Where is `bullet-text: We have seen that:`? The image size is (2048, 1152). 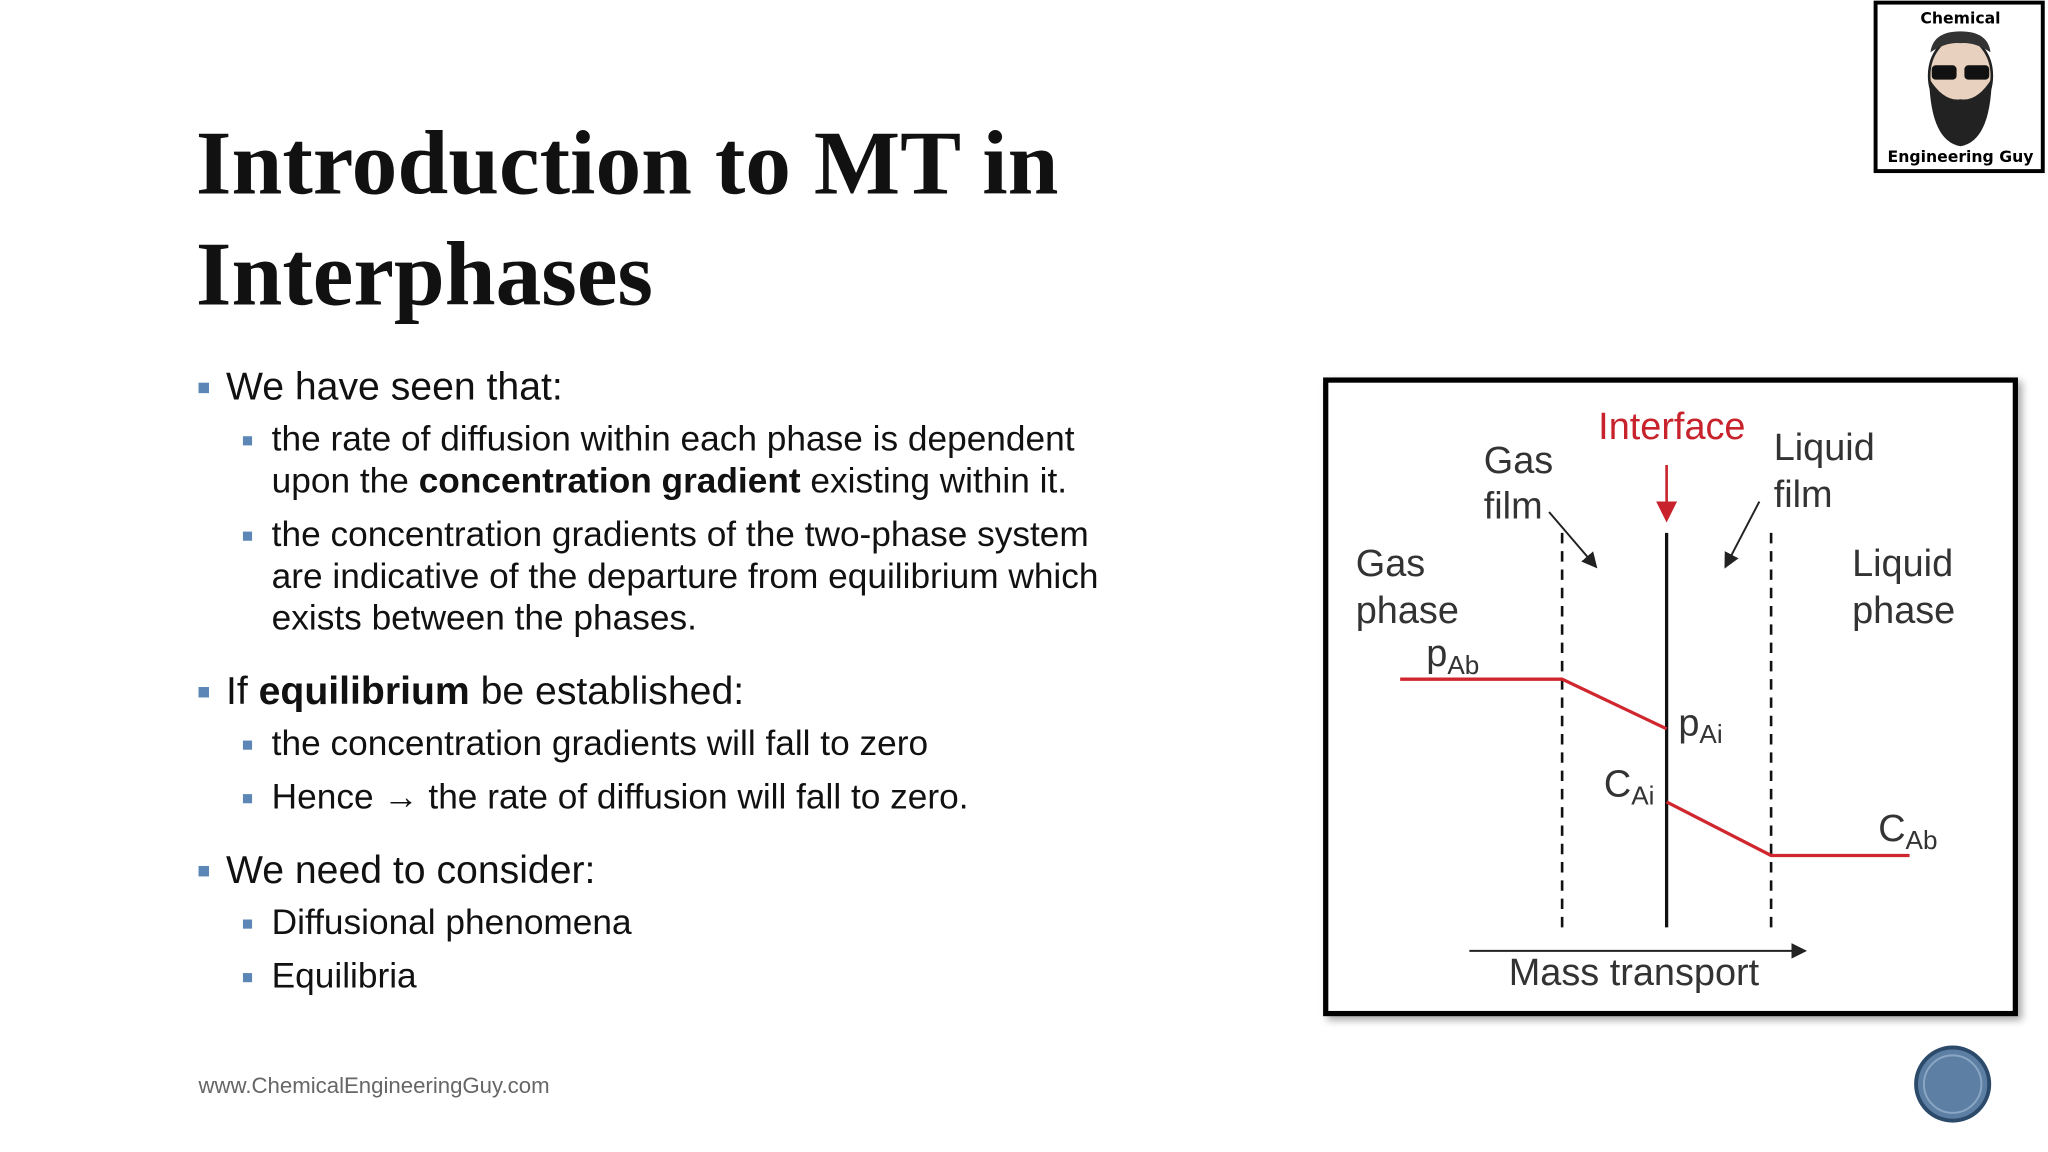
bullet-text: We have seen that: is located at coordinates (394, 387).